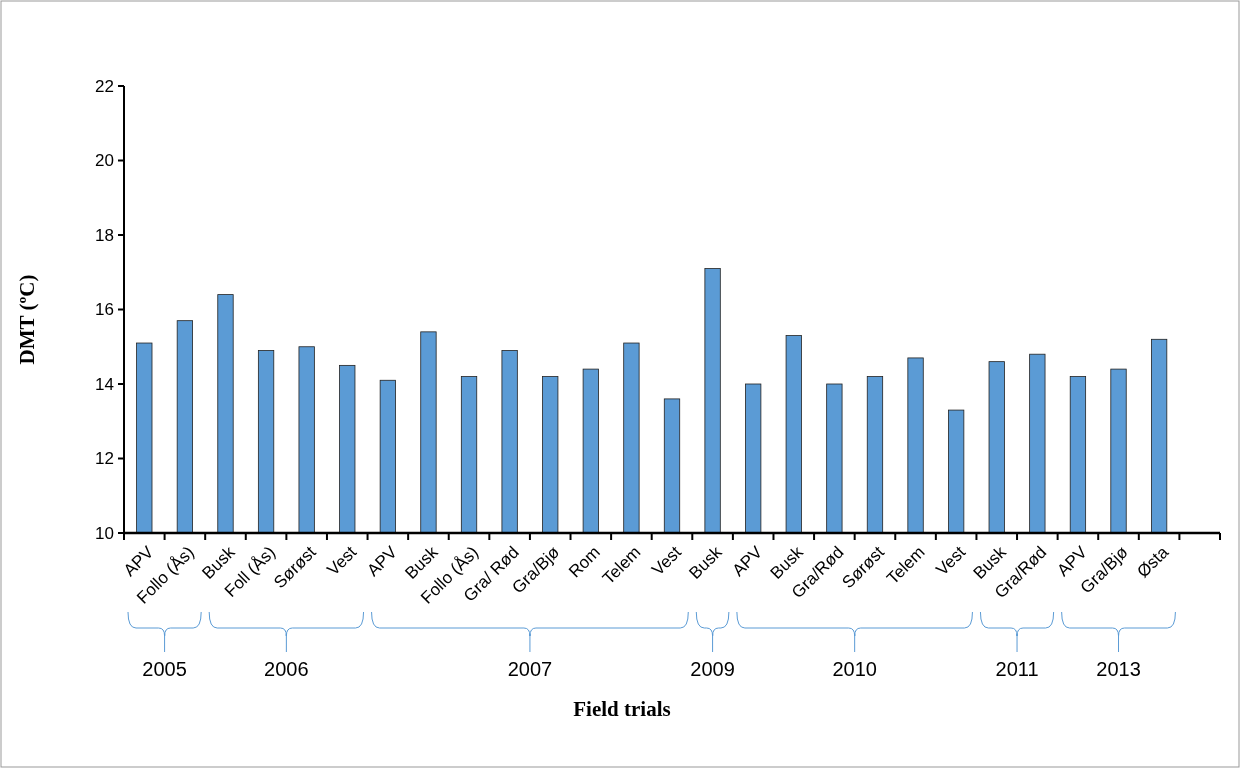 The height and width of the screenshot is (778, 1250). I want to click on y-tick-label: 14, so click(104, 384).